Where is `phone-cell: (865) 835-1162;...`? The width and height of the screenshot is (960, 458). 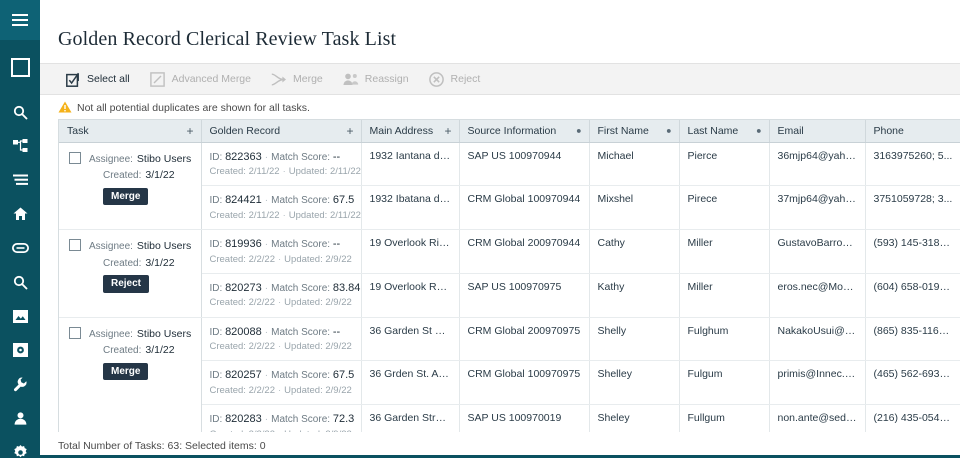 phone-cell: (865) 835-1162;... is located at coordinates (912, 339).